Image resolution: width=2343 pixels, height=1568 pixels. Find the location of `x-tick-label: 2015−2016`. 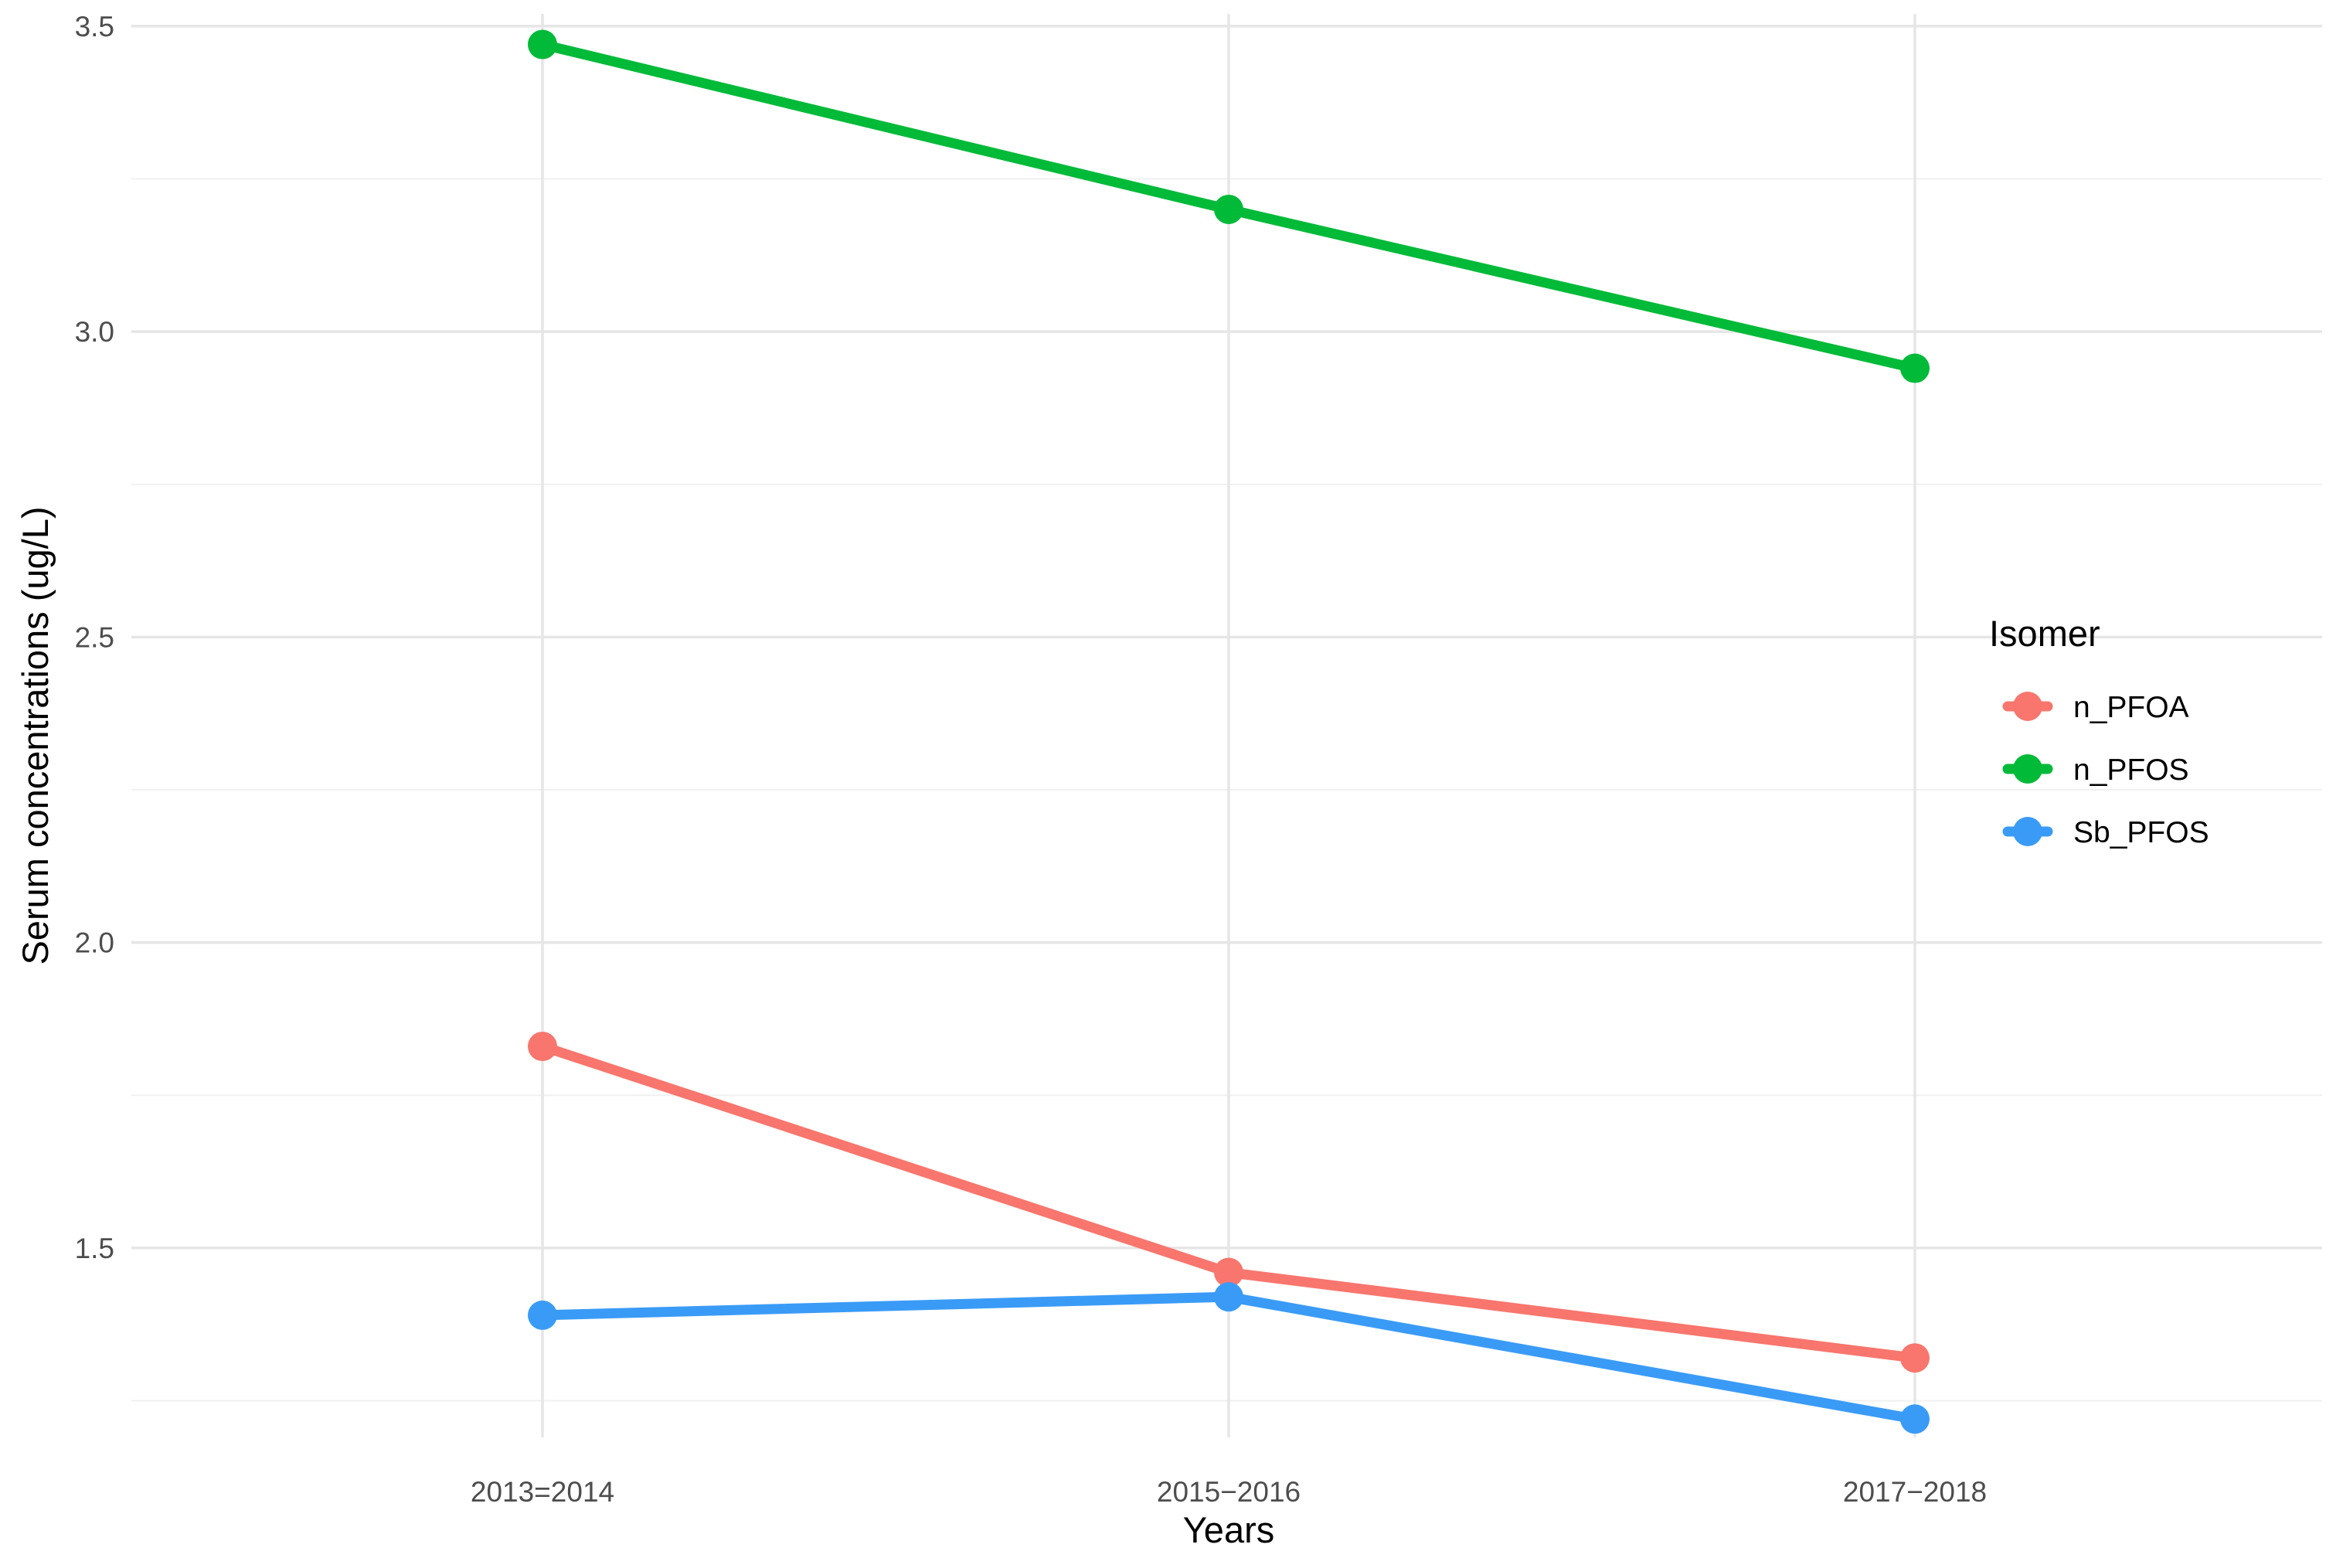

x-tick-label: 2015−2016 is located at coordinates (1229, 1492).